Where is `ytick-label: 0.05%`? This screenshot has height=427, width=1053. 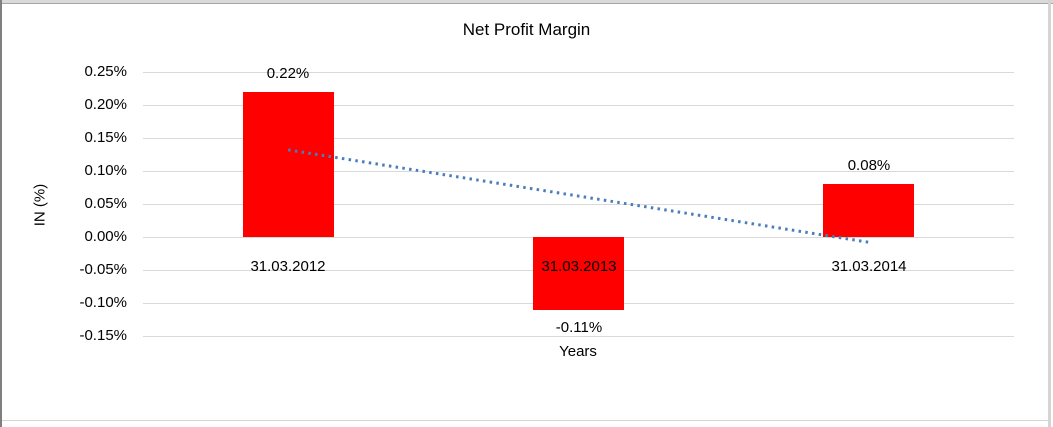 ytick-label: 0.05% is located at coordinates (105, 203).